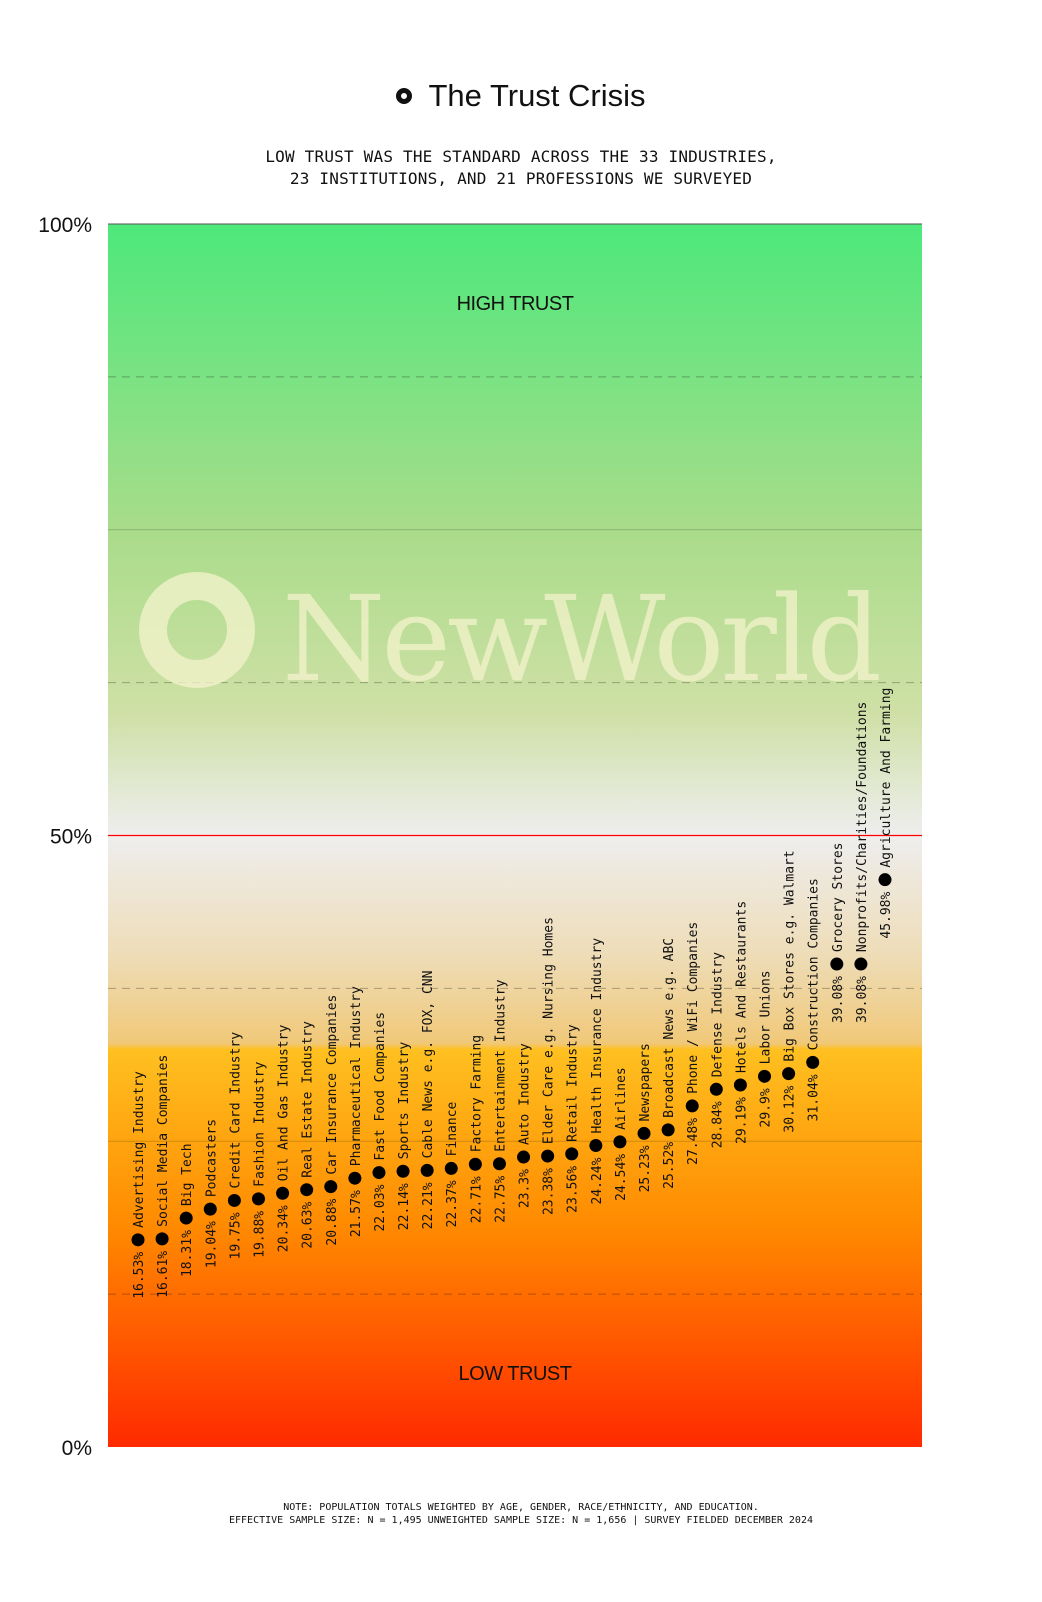 This screenshot has width=1042, height=1602. What do you see at coordinates (332, 1085) in the screenshot?
I see `point-name-label: Car Insurance Companies` at bounding box center [332, 1085].